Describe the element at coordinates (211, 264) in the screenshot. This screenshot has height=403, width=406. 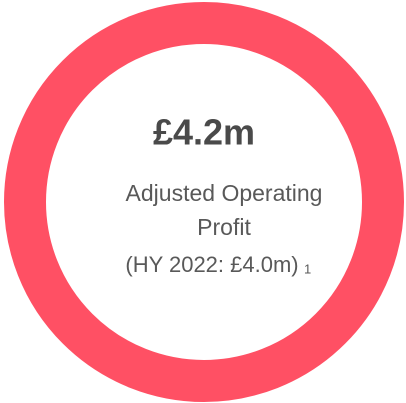
I see `kpi-comparison: (HY 2022: £4.0m)` at that location.